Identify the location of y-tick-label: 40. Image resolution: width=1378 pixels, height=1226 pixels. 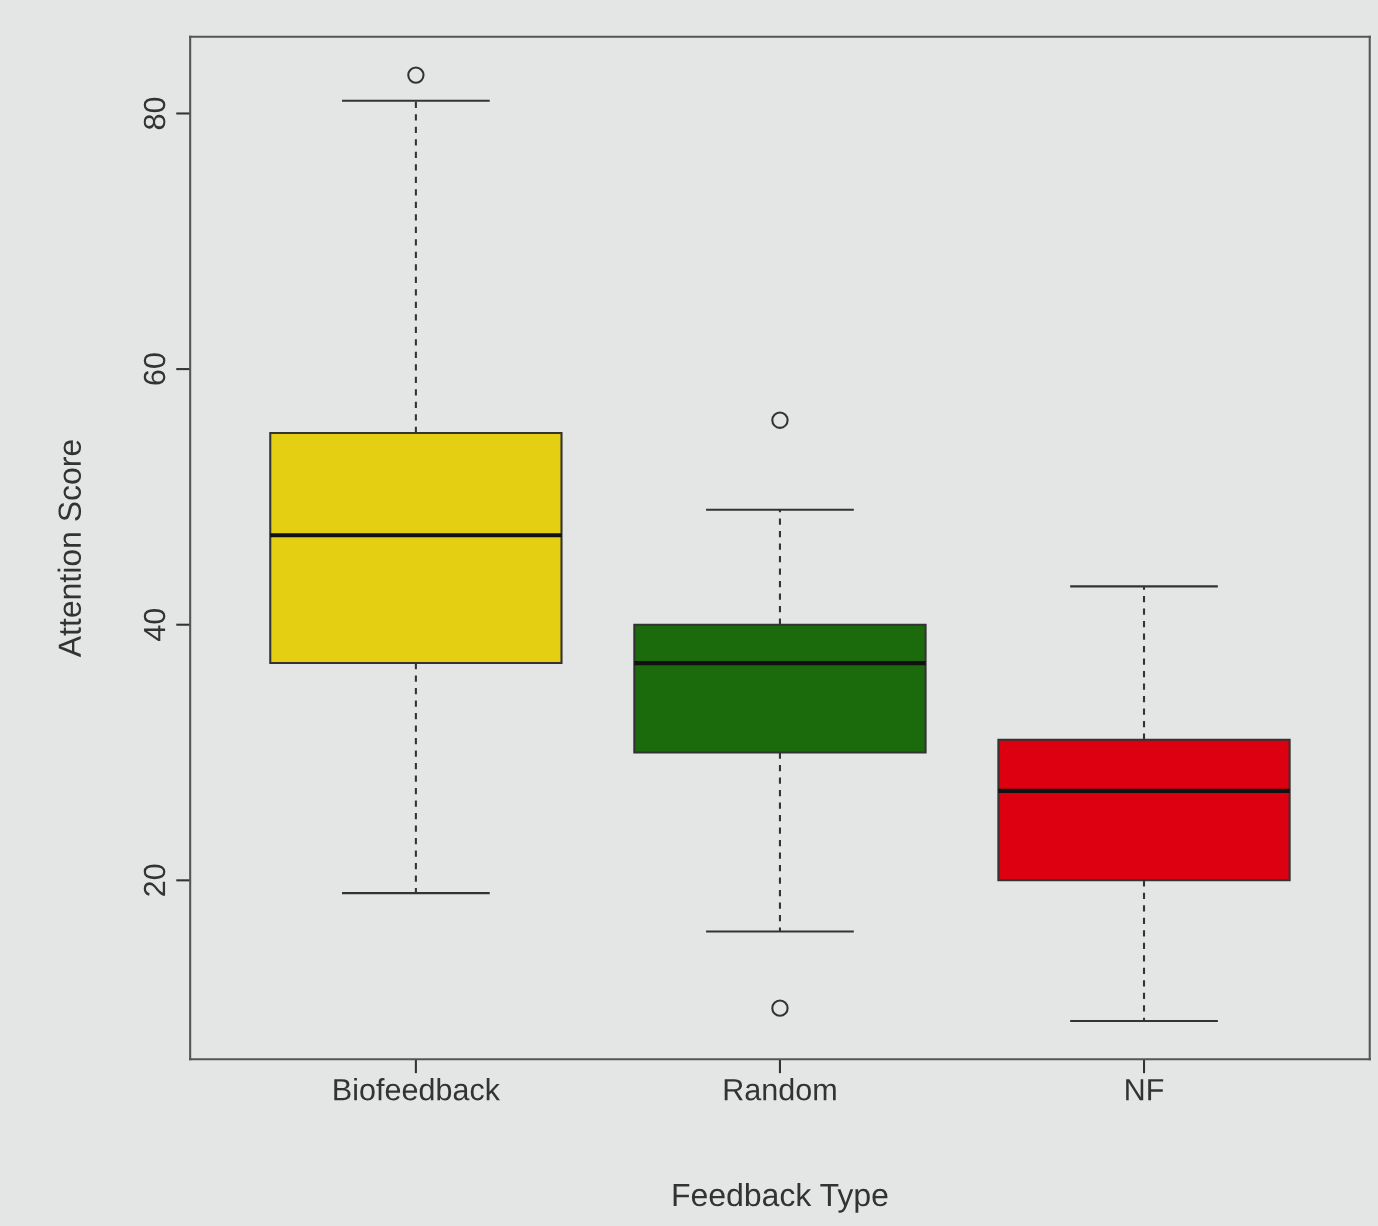
(154, 624).